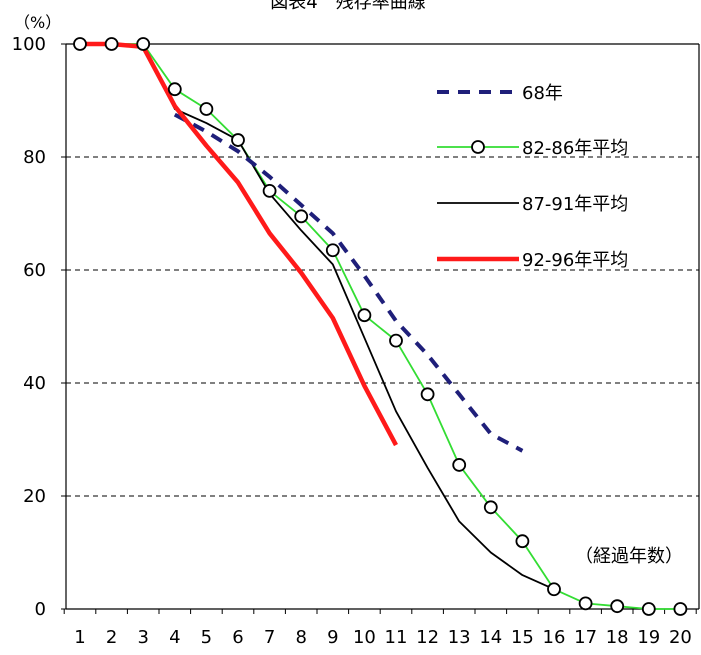  What do you see at coordinates (364, 315) in the screenshot?
I see `data-point-82-86-x10` at bounding box center [364, 315].